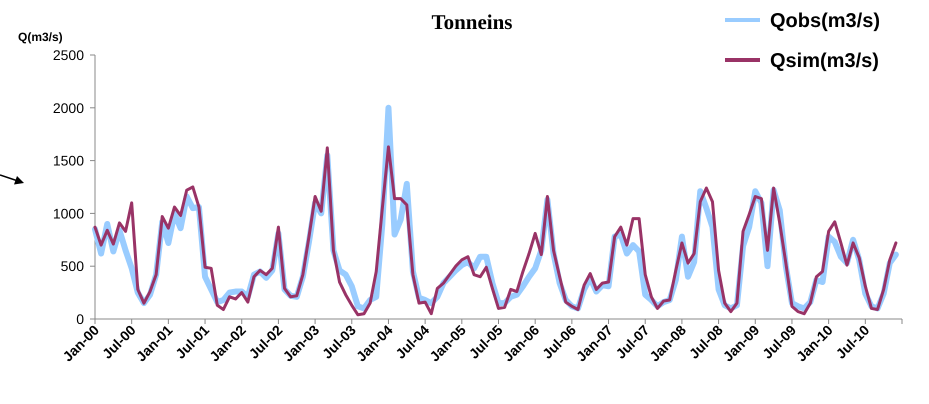 The image size is (929, 404). What do you see at coordinates (40, 37) in the screenshot?
I see `y-axis-title: Q(m3/s)` at bounding box center [40, 37].